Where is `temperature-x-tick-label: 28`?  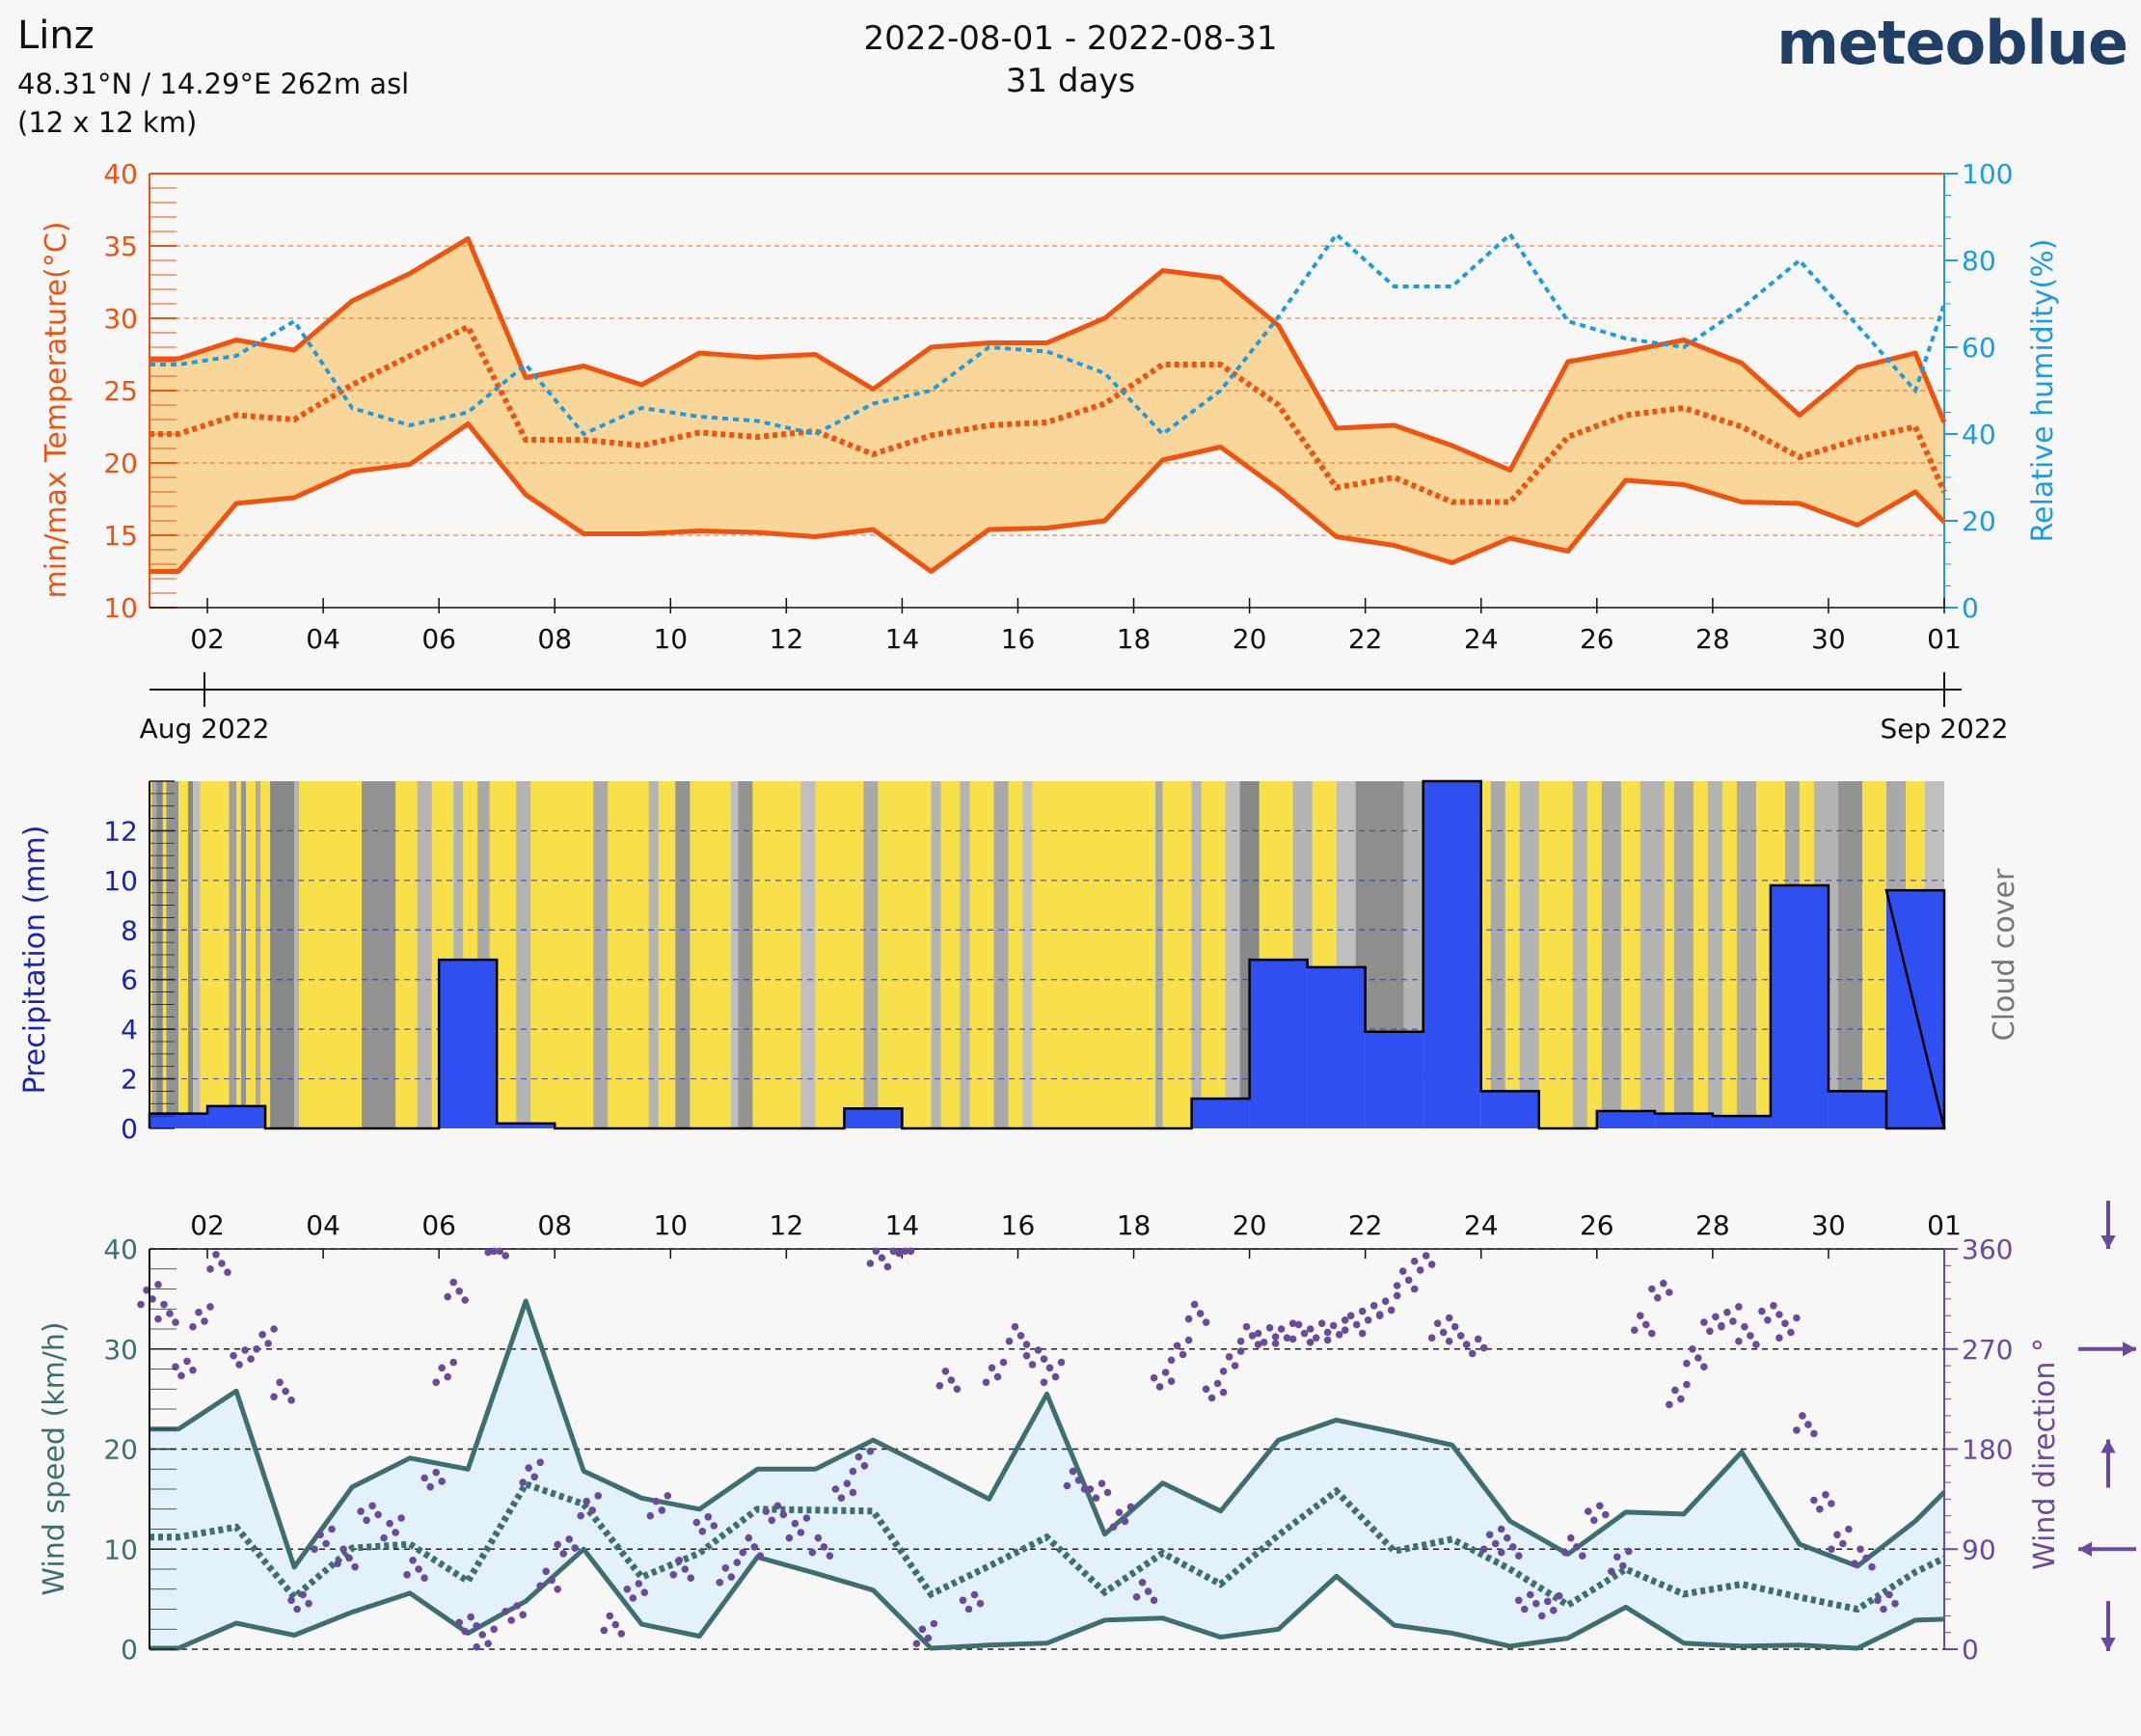 temperature-x-tick-label: 28 is located at coordinates (1713, 639).